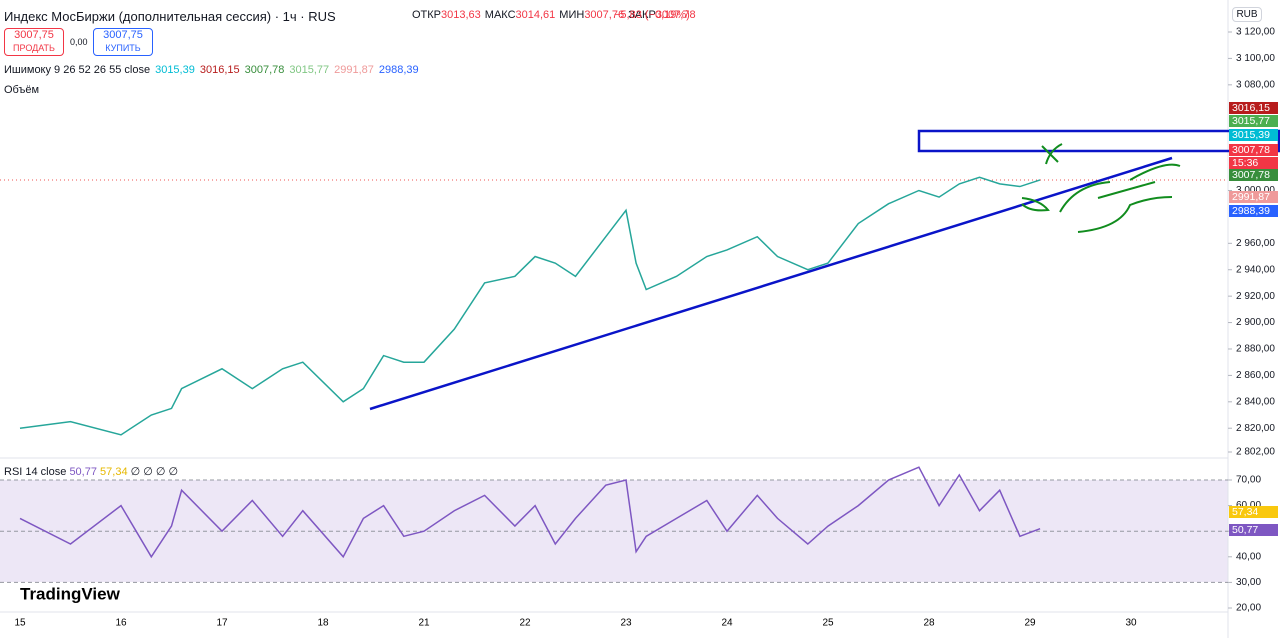 The width and height of the screenshot is (1280, 638). I want to click on sell-button: 3007,75 ПРОДАТЬ, so click(34, 42).